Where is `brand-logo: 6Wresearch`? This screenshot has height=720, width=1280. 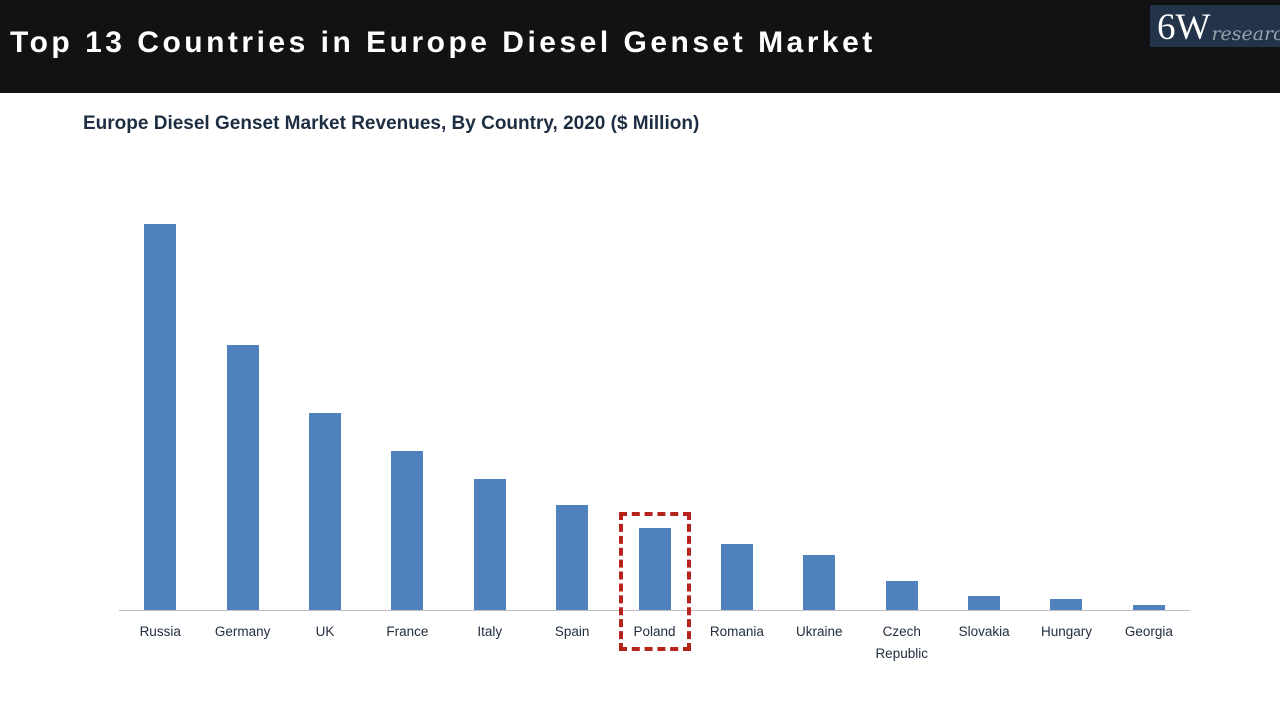 brand-logo: 6Wresearch is located at coordinates (1215, 26).